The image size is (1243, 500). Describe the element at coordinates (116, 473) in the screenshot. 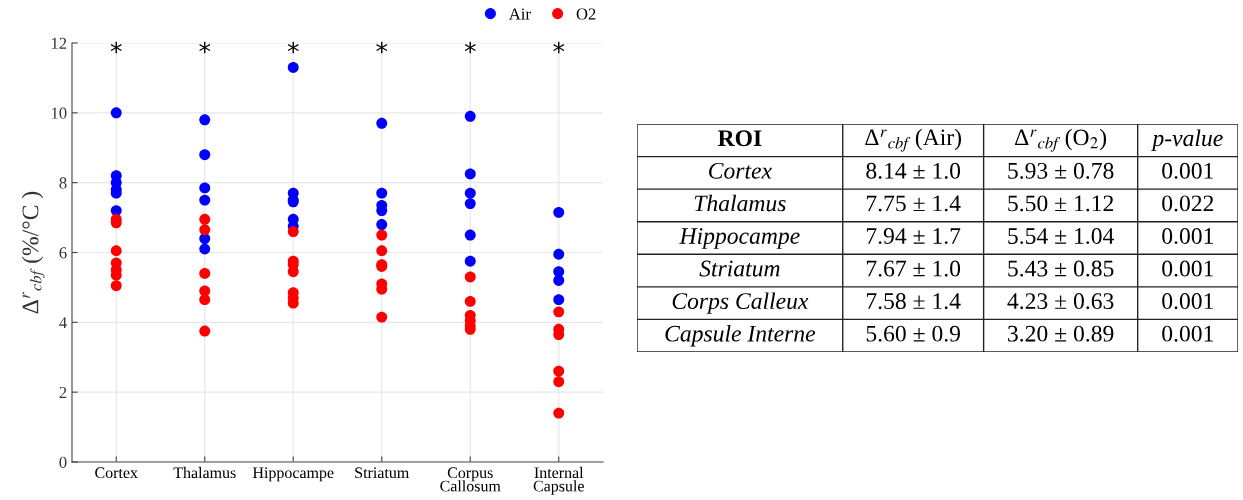

I see `x-tick-label: Cortex` at that location.